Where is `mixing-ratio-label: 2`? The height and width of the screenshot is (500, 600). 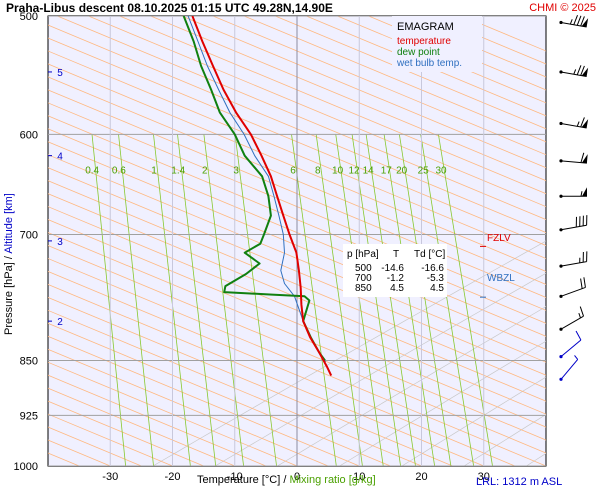
mixing-ratio-label: 2 is located at coordinates (205, 170).